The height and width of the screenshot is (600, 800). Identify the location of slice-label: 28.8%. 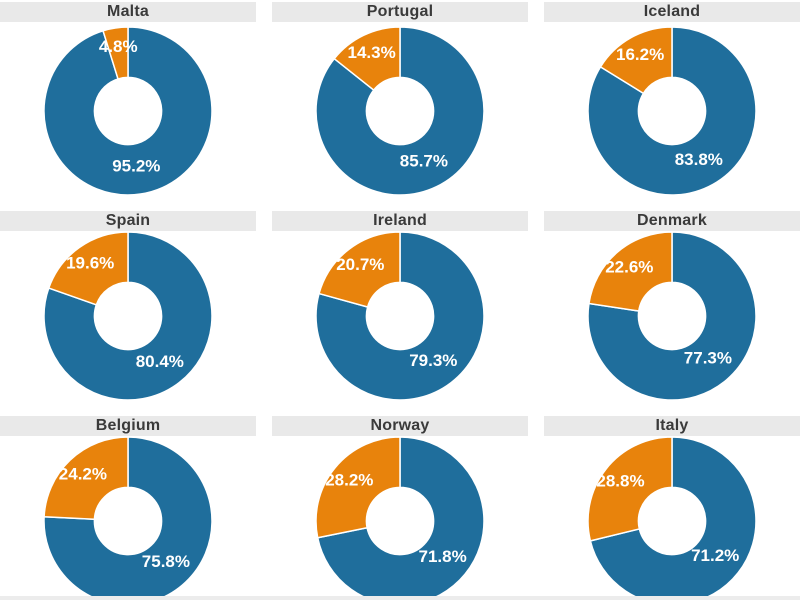
(620, 481).